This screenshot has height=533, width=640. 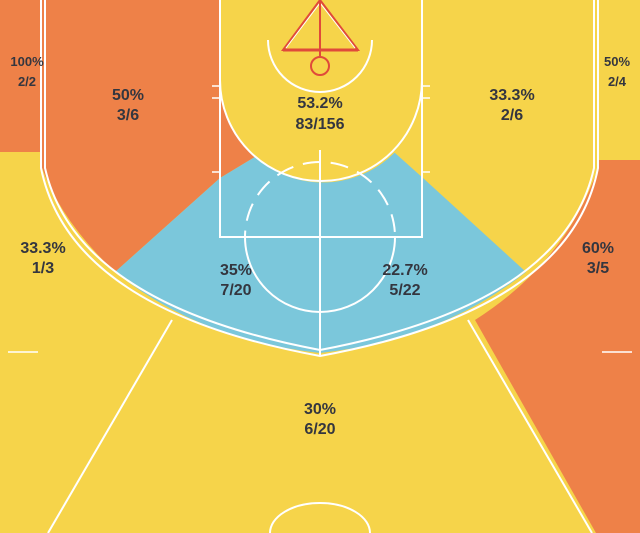 I want to click on zone-divider-right, so click(x=530, y=426).